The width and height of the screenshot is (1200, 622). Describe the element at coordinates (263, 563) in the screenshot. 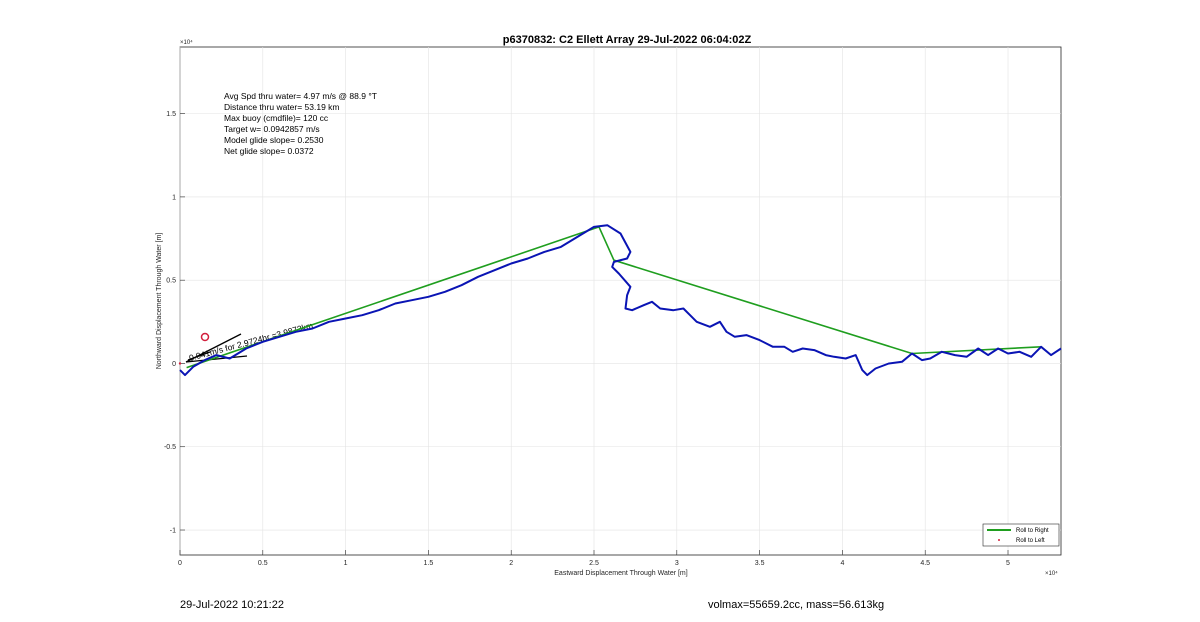

I see `x-tick-label: 0.5` at that location.